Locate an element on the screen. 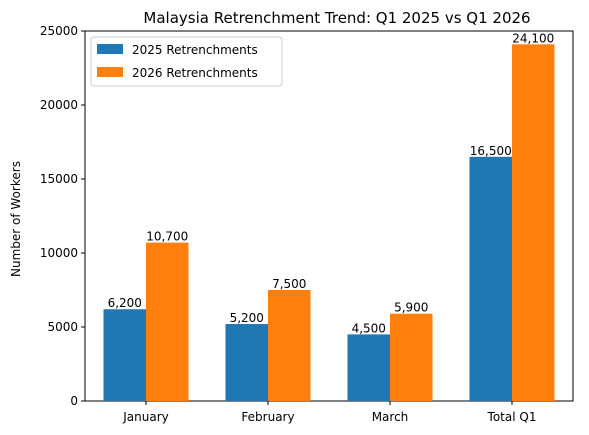 Image resolution: width=589 pixels, height=435 pixels. y-tick-label: 25000 is located at coordinates (59, 31).